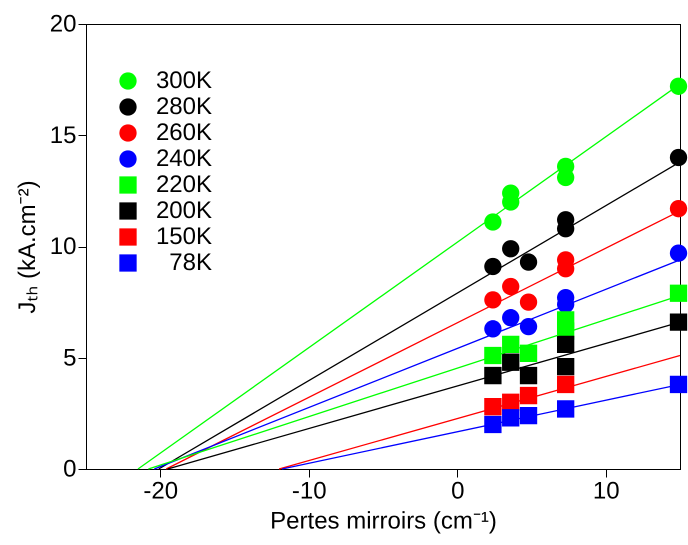  Describe the element at coordinates (457, 491) in the screenshot. I see `x-tick-label: 0` at that location.